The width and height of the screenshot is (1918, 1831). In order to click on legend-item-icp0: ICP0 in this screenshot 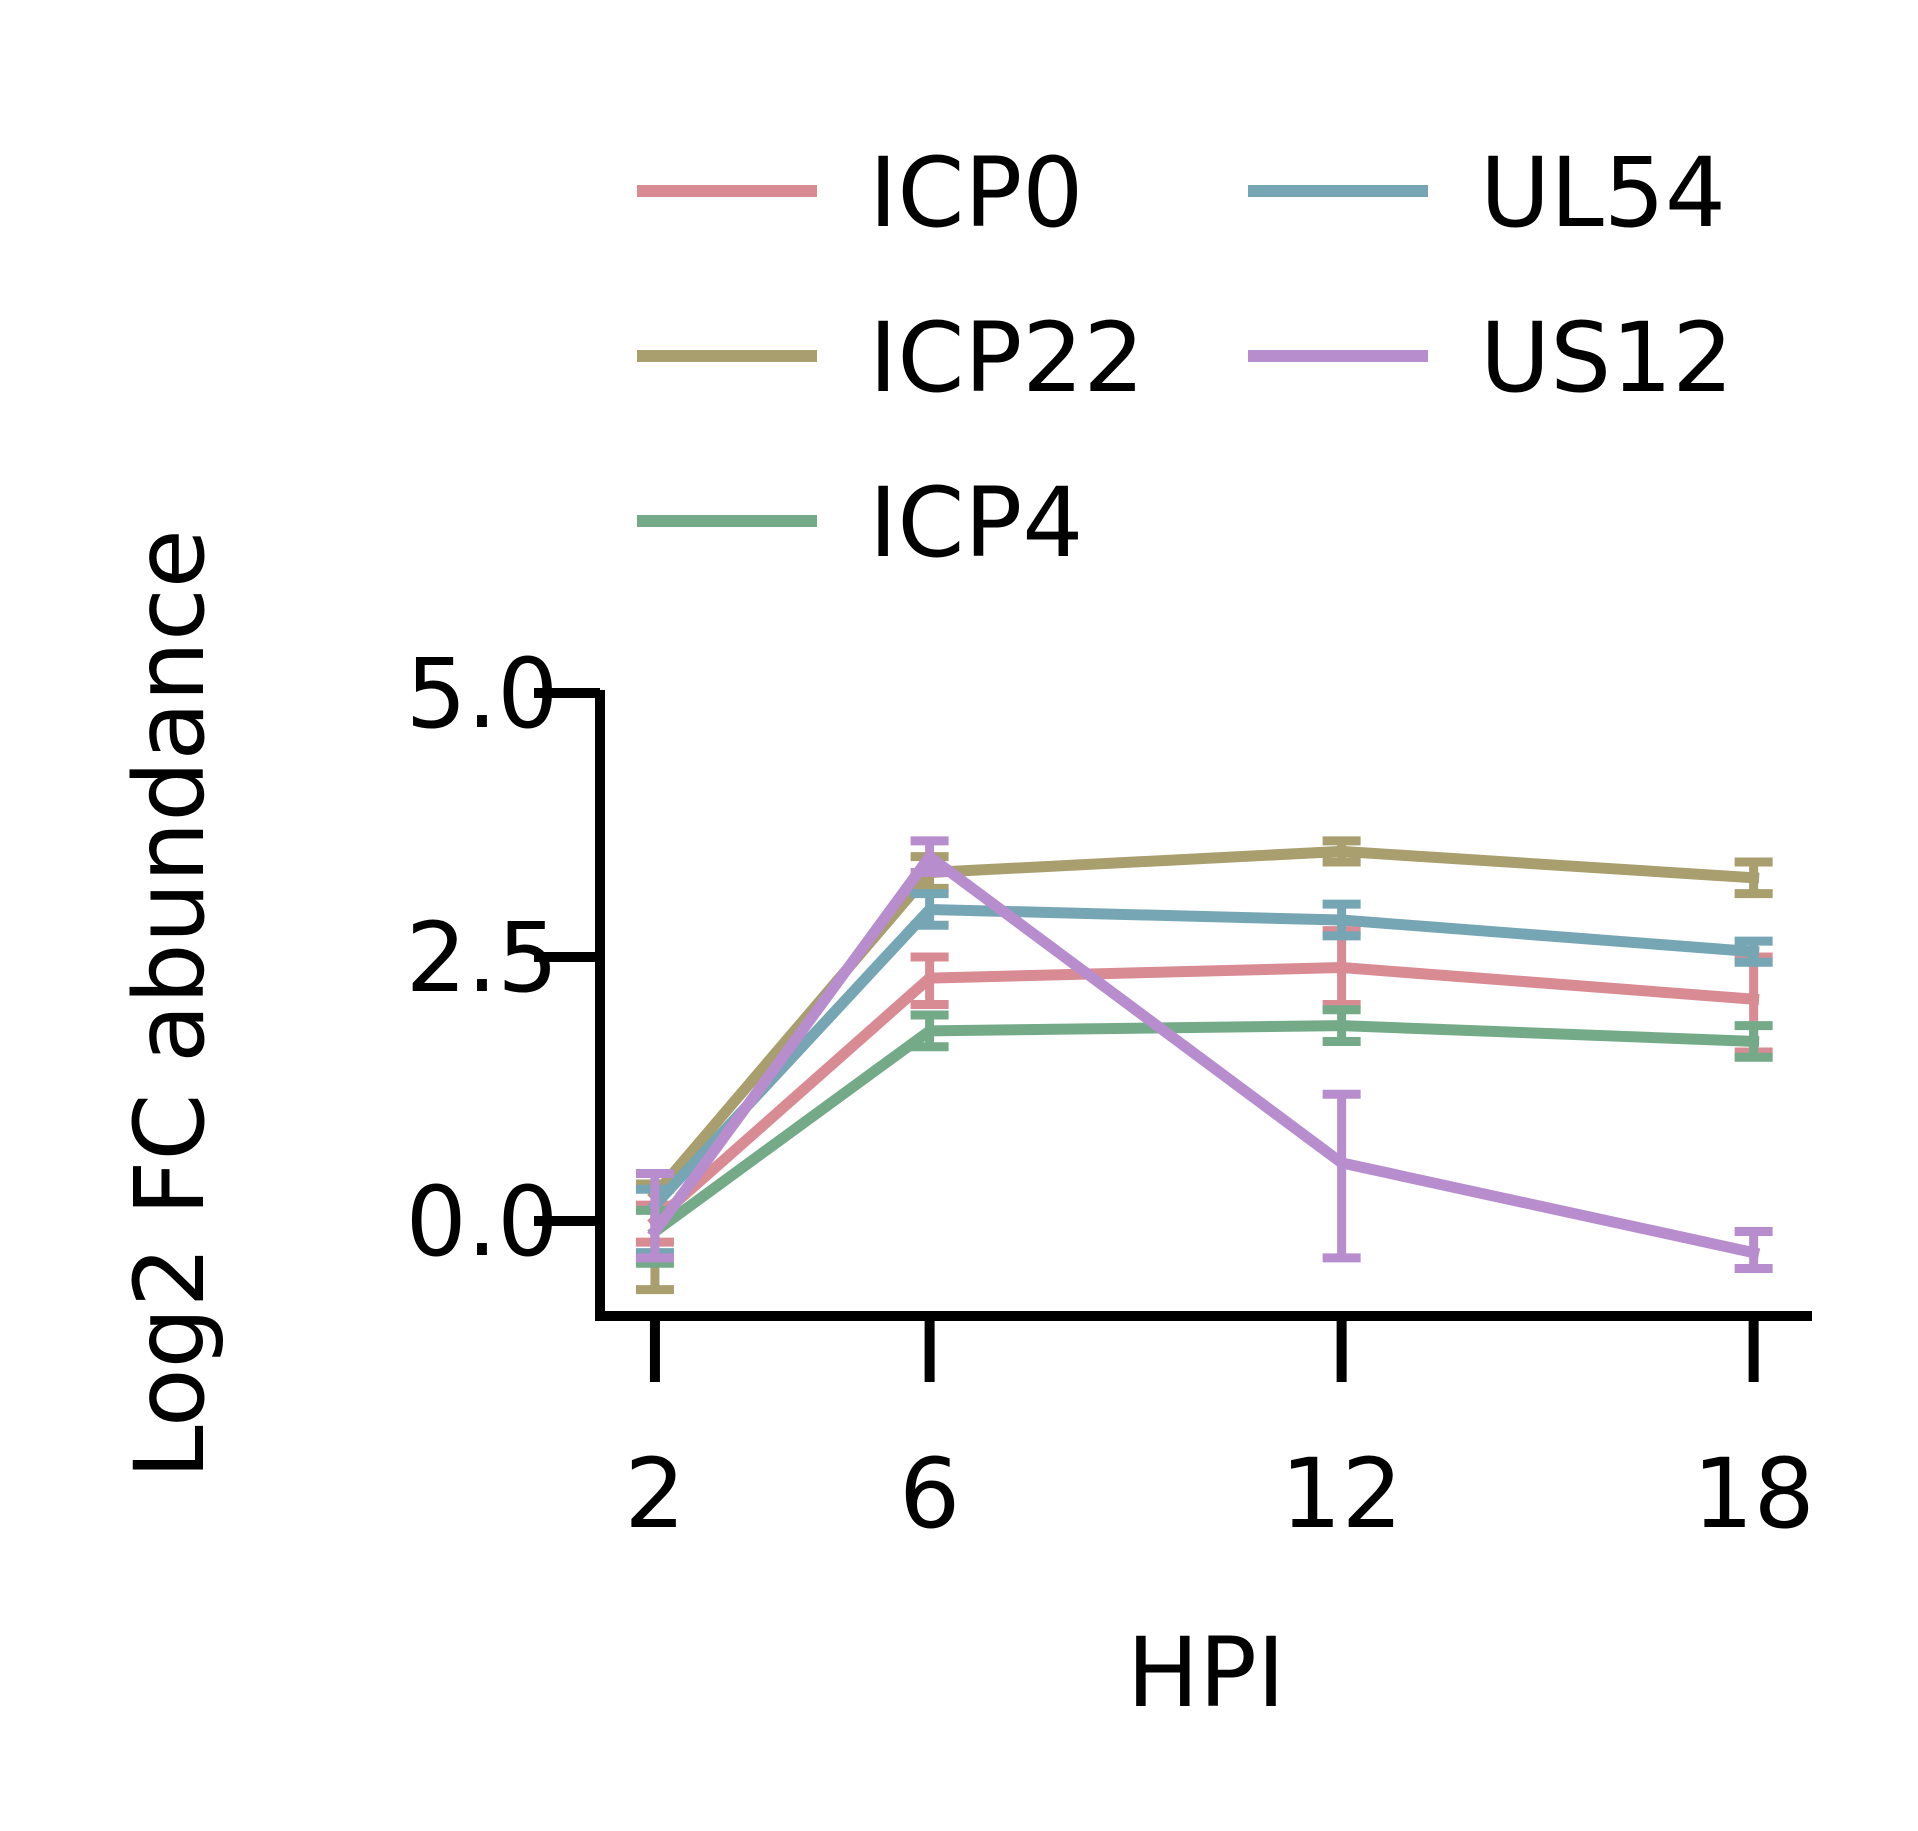, I will do `click(860, 193)`.